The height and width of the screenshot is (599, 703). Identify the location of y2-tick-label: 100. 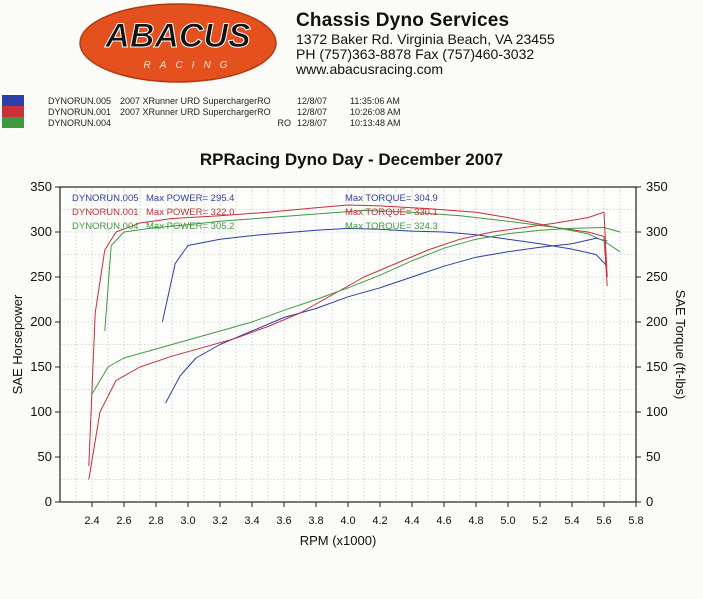
(657, 411).